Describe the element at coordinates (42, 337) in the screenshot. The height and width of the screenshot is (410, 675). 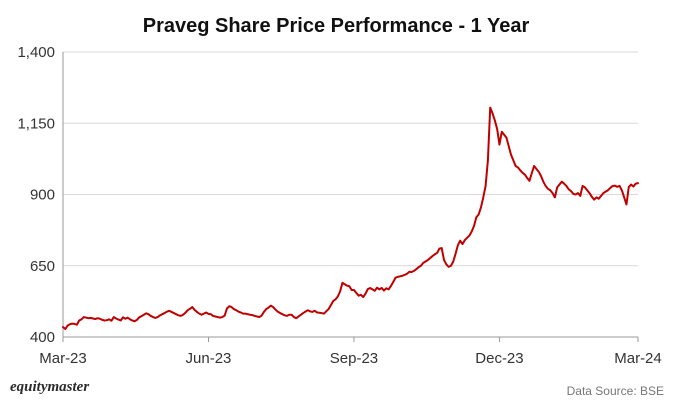
I see `y-tick-label: 400` at that location.